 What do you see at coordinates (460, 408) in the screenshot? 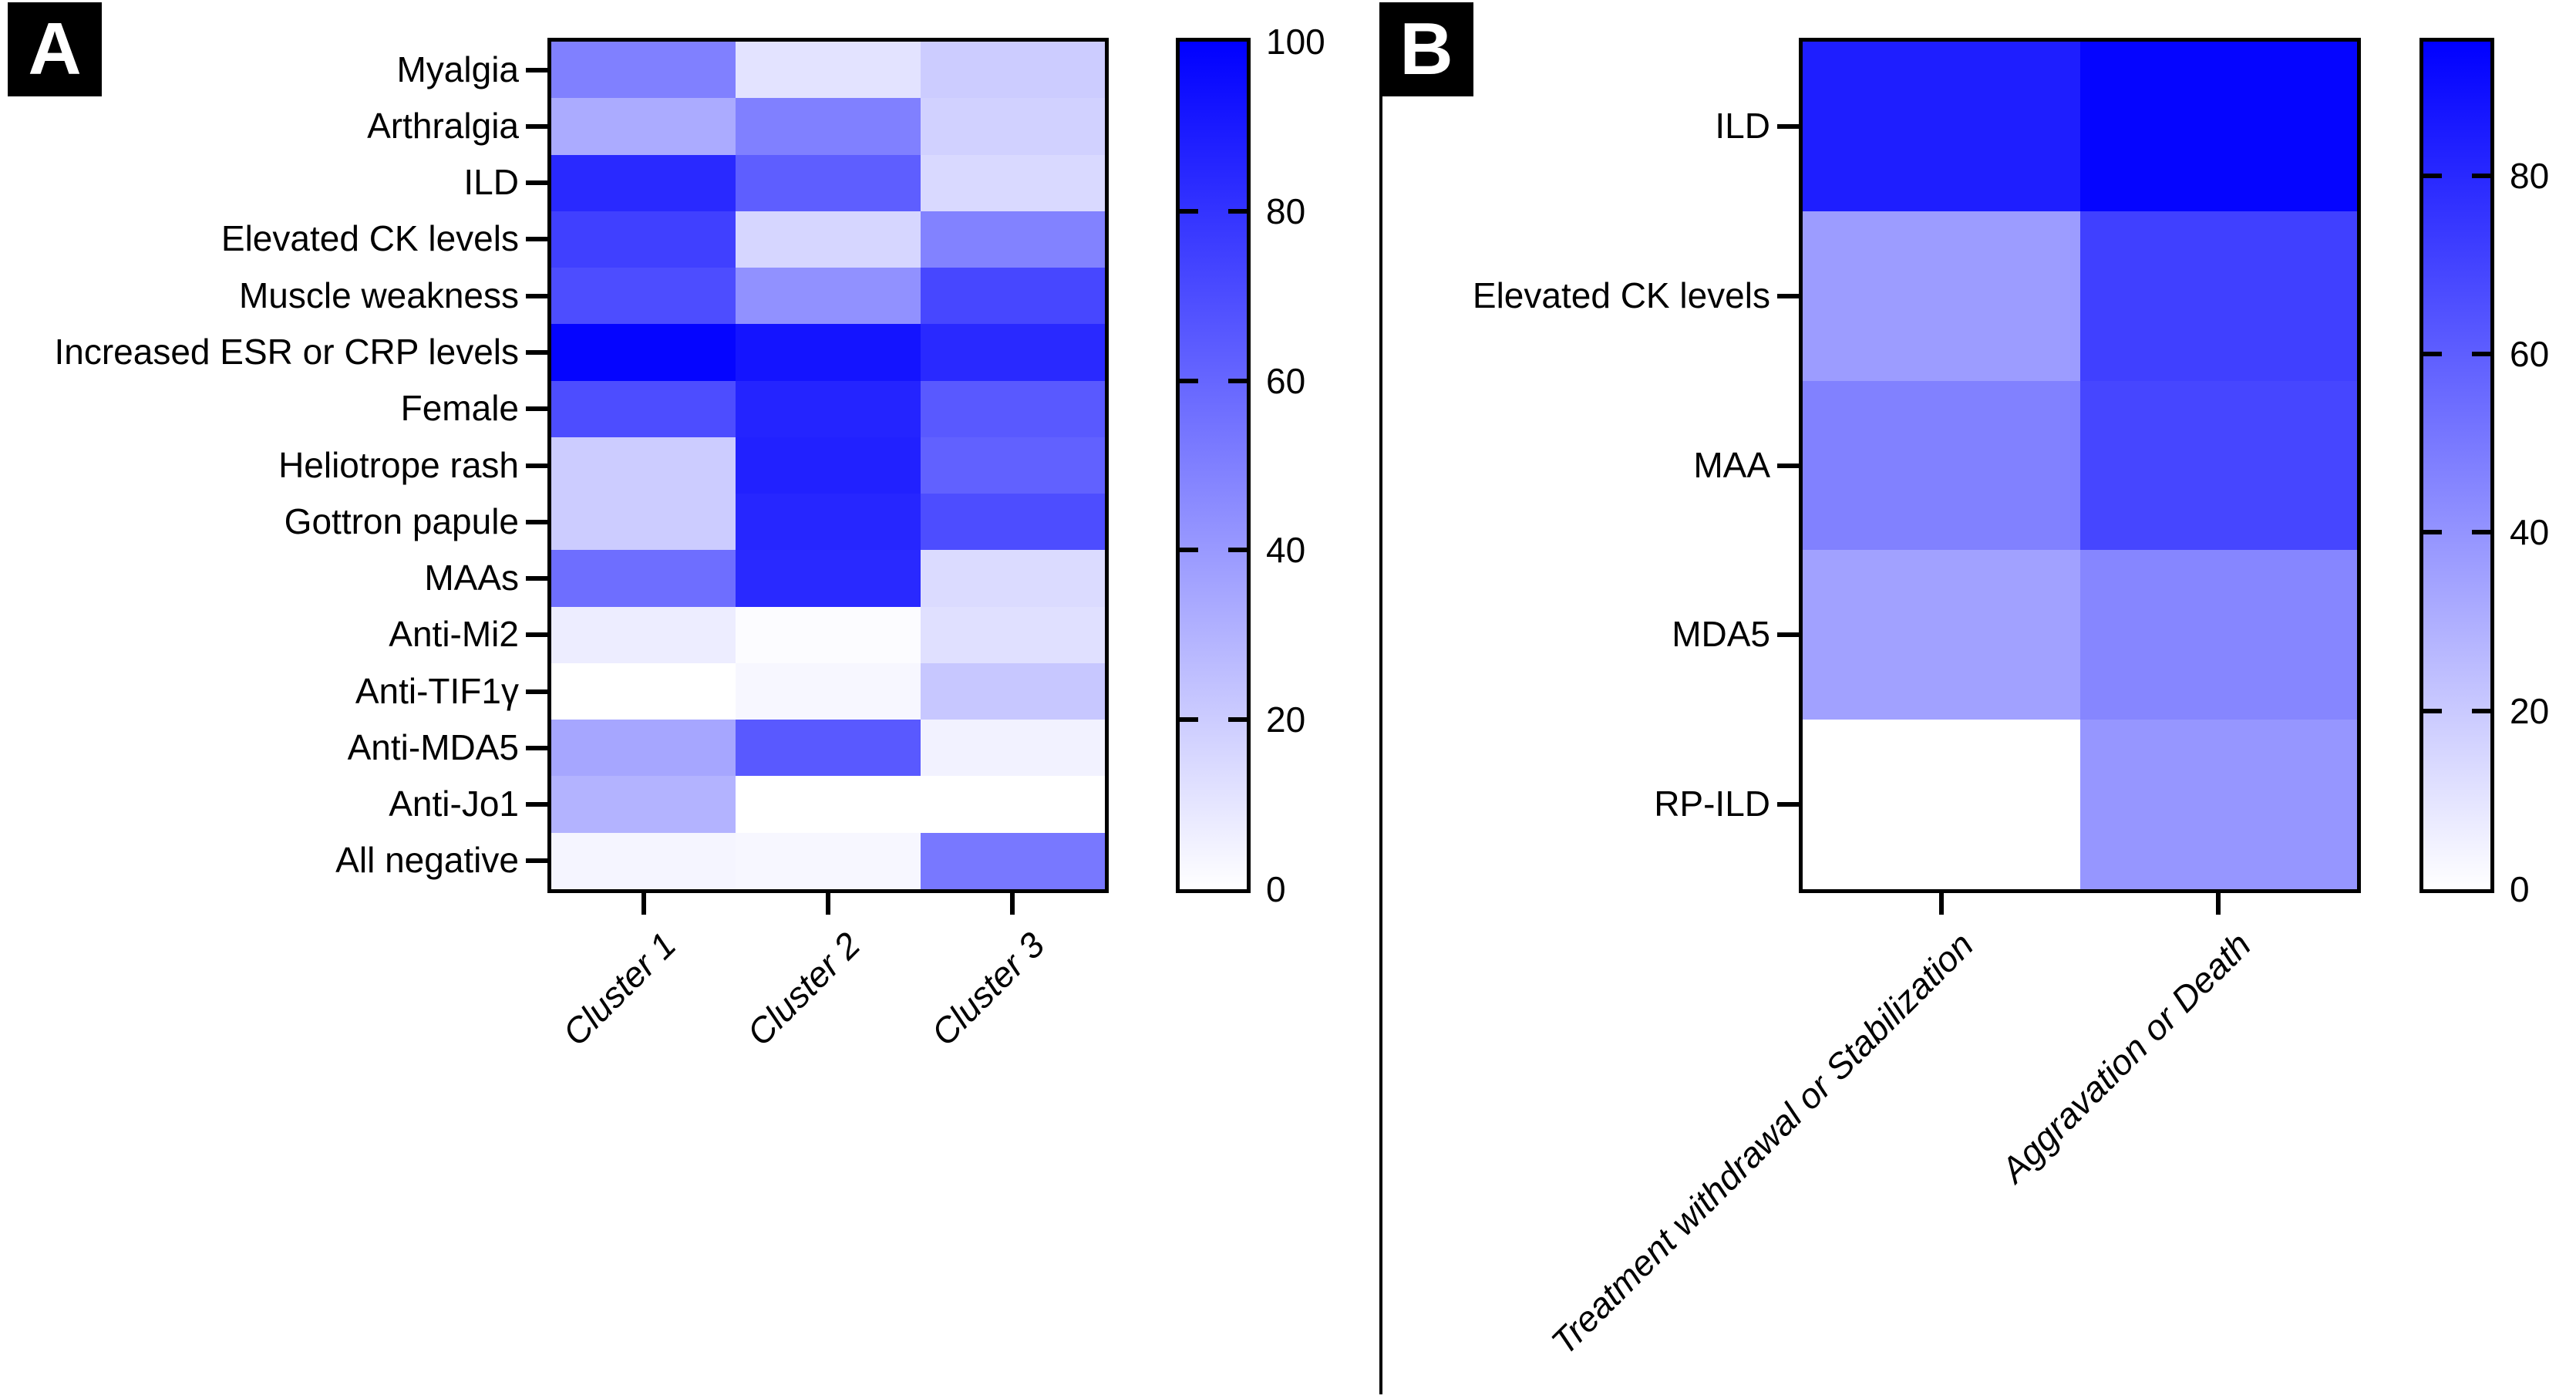
I see `row-label: Female` at bounding box center [460, 408].